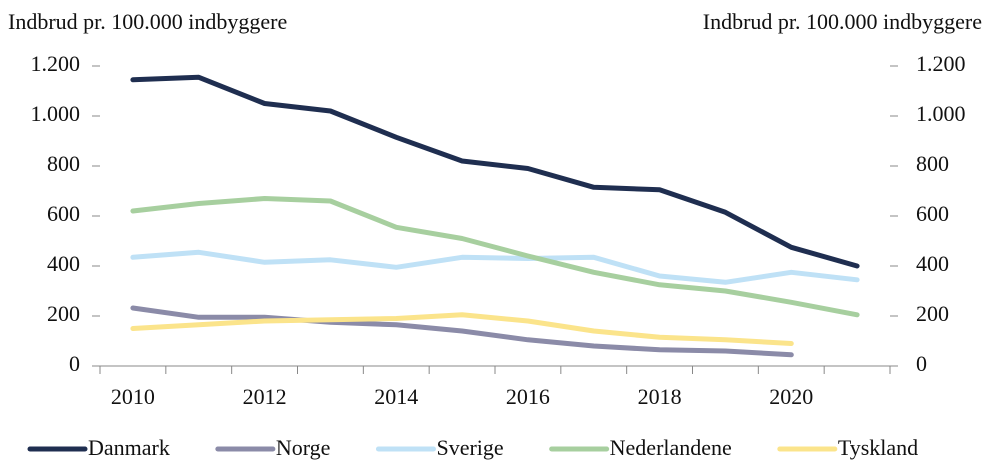 This screenshot has height=463, width=987. I want to click on y2-tick-label: 200, so click(932, 313).